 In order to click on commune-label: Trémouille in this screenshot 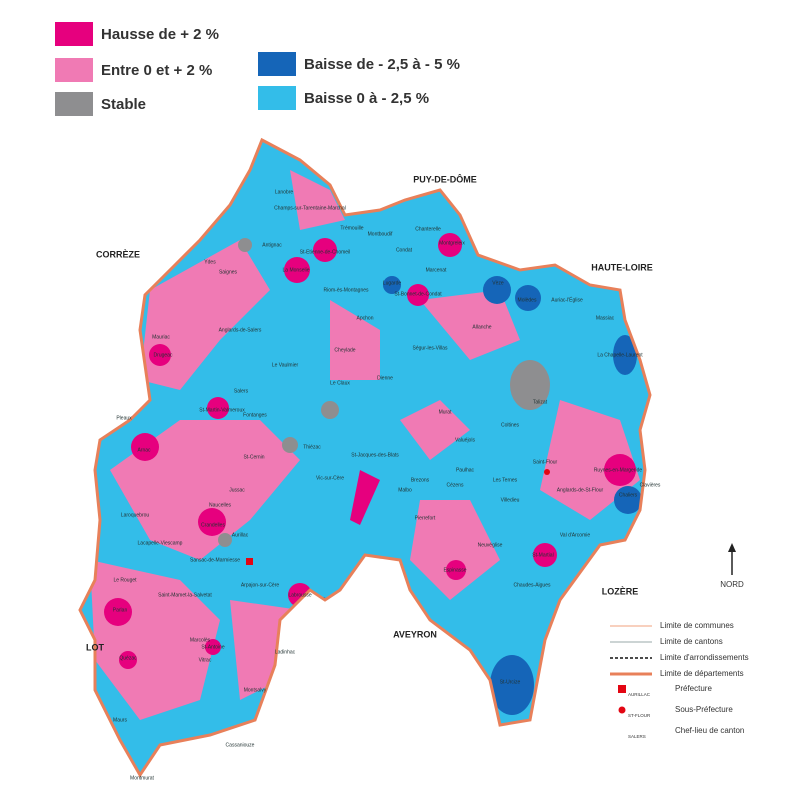, I will do `click(351, 228)`.